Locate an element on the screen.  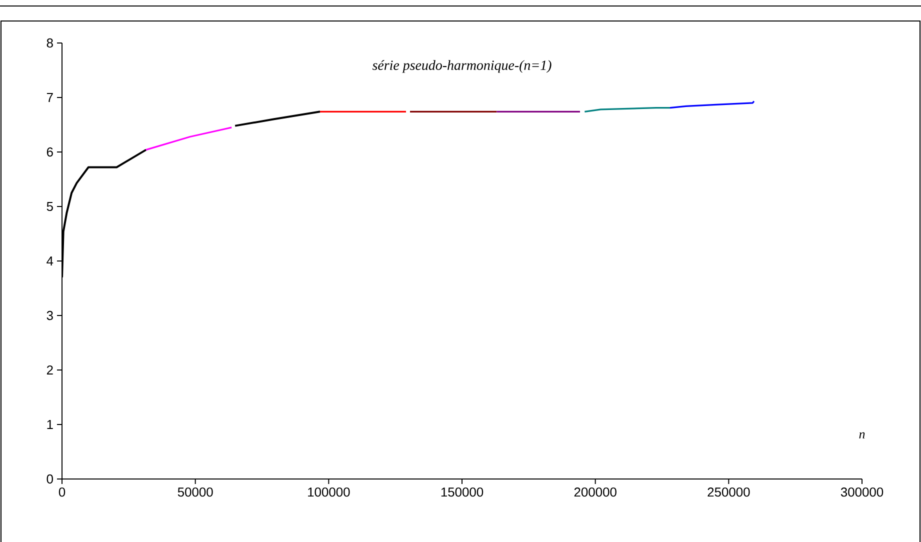
x-tick-label: 100000 is located at coordinates (329, 492).